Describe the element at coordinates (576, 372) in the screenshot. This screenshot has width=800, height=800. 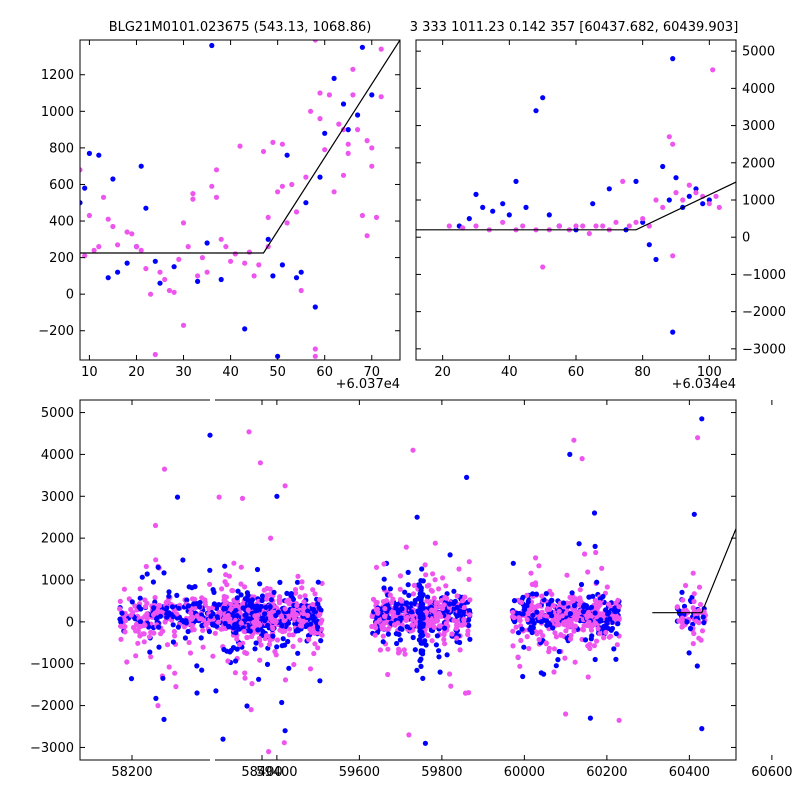
I see `panel-top-right-x-tick-label: 60` at that location.